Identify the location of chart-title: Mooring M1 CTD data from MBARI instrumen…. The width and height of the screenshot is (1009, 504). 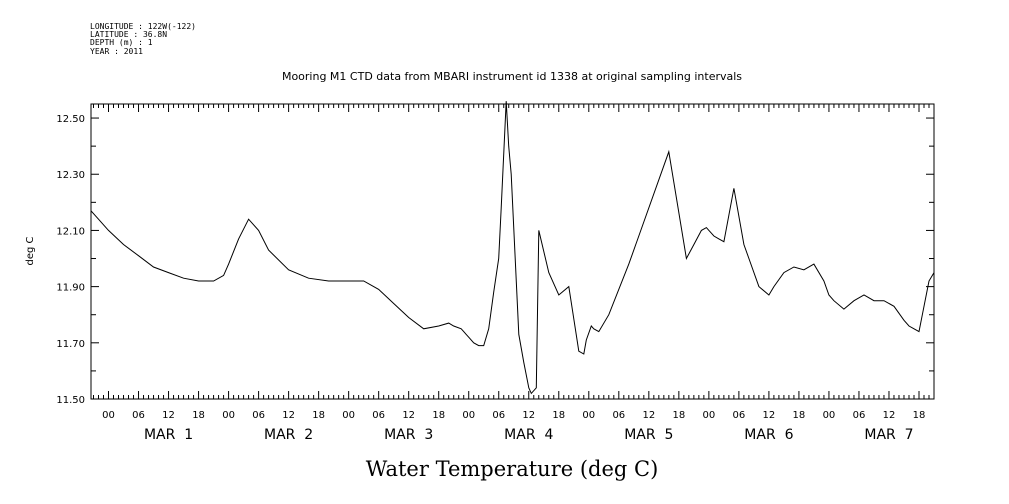
(512, 76).